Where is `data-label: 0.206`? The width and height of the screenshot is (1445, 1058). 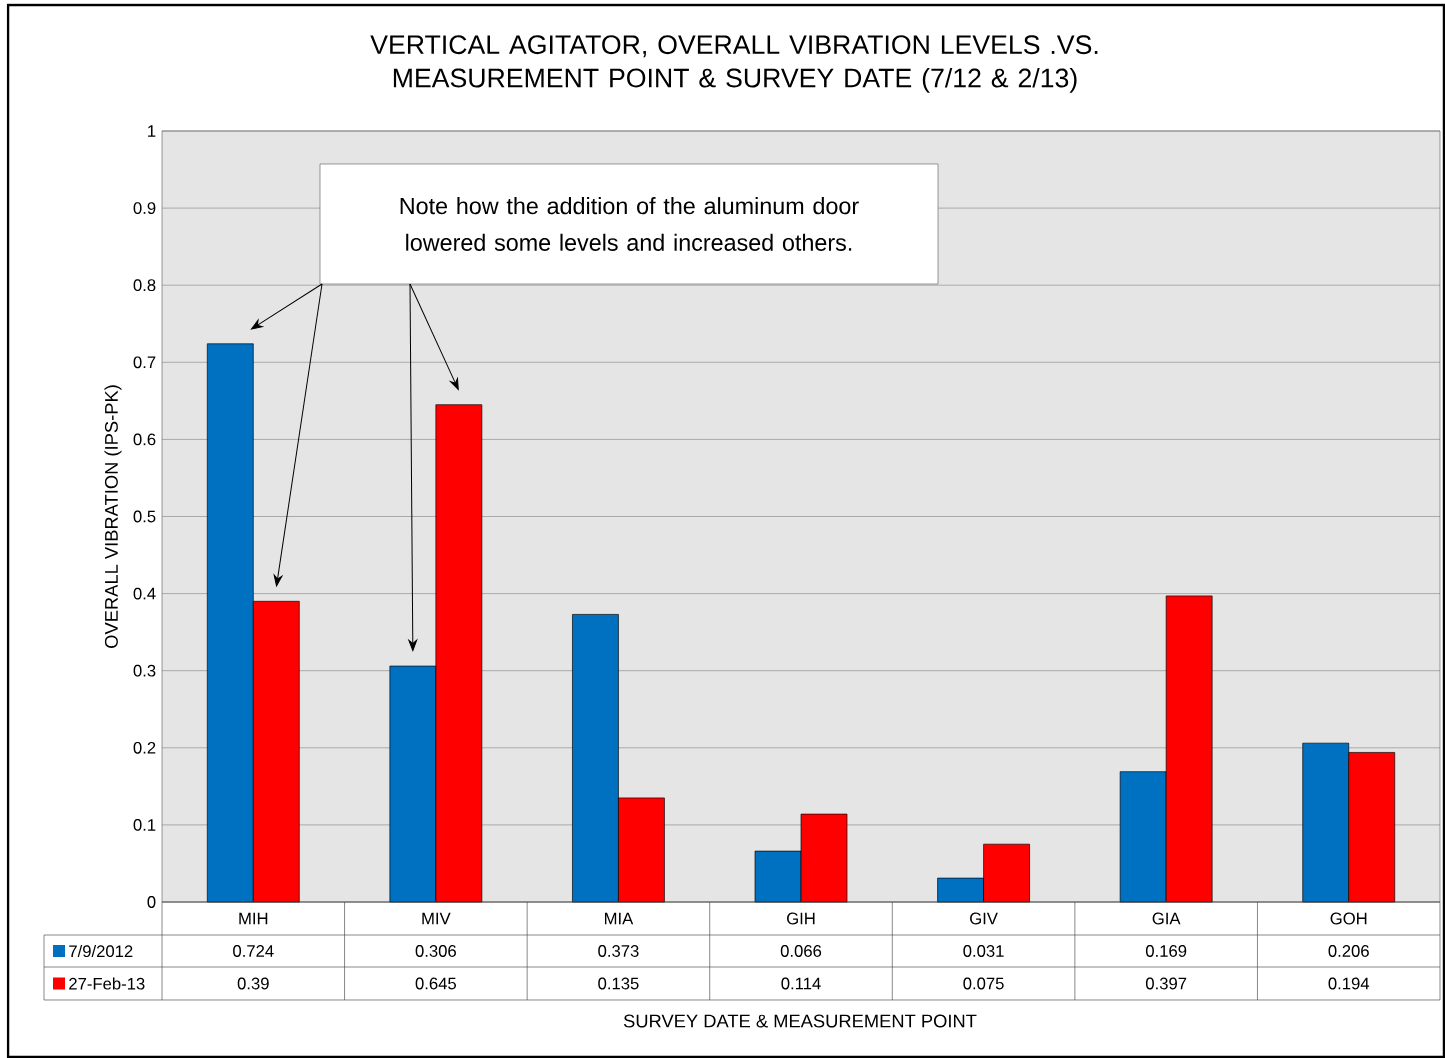 data-label: 0.206 is located at coordinates (1348, 951).